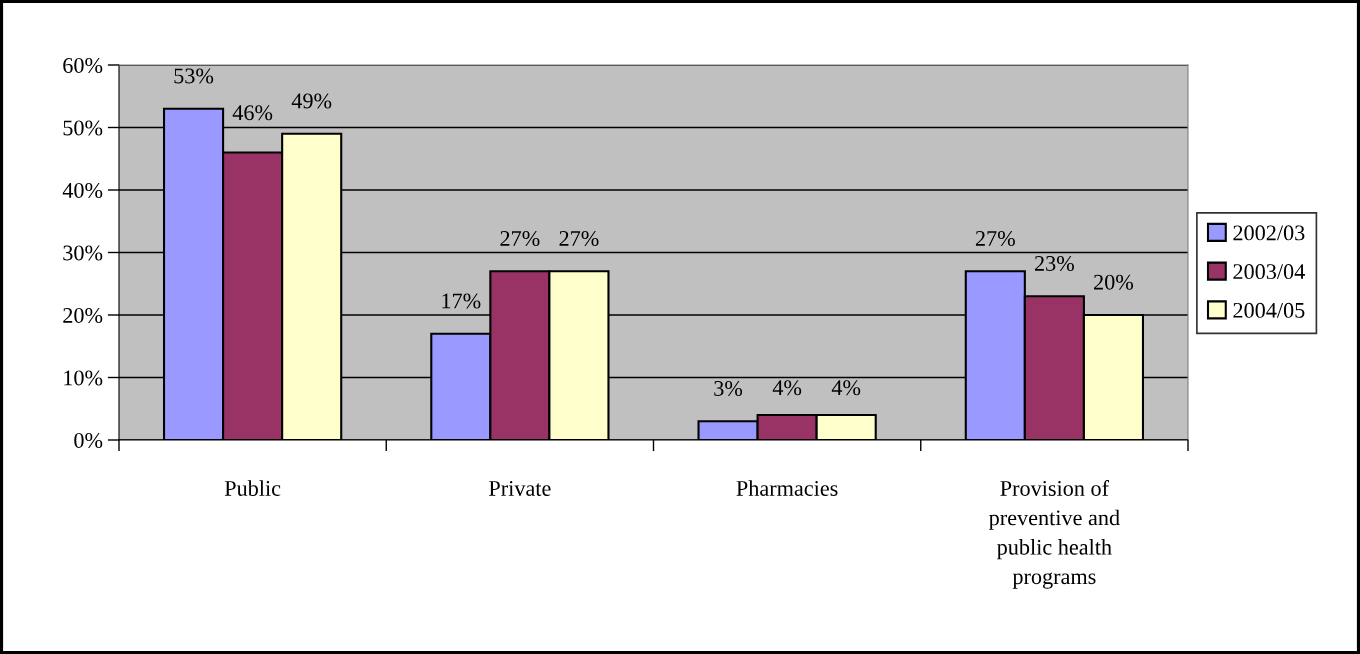  I want to click on x-tick-label: Pharmacies, so click(787, 488).